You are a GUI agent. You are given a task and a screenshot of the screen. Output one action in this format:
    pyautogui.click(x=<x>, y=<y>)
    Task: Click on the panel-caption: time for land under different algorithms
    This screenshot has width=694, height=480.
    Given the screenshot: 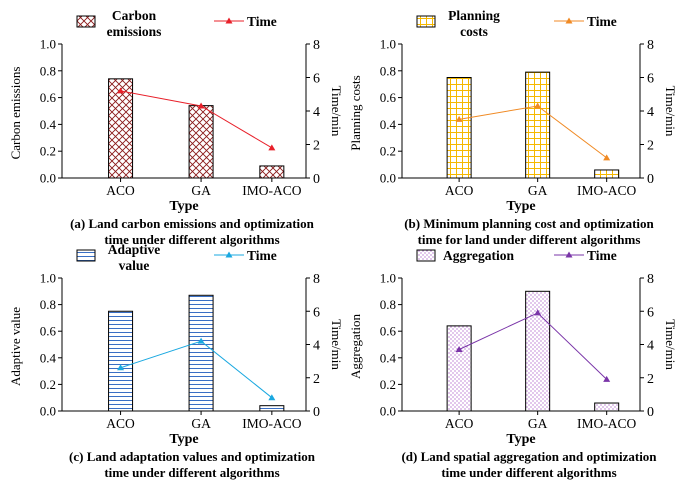 What is the action you would take?
    pyautogui.click(x=529, y=239)
    